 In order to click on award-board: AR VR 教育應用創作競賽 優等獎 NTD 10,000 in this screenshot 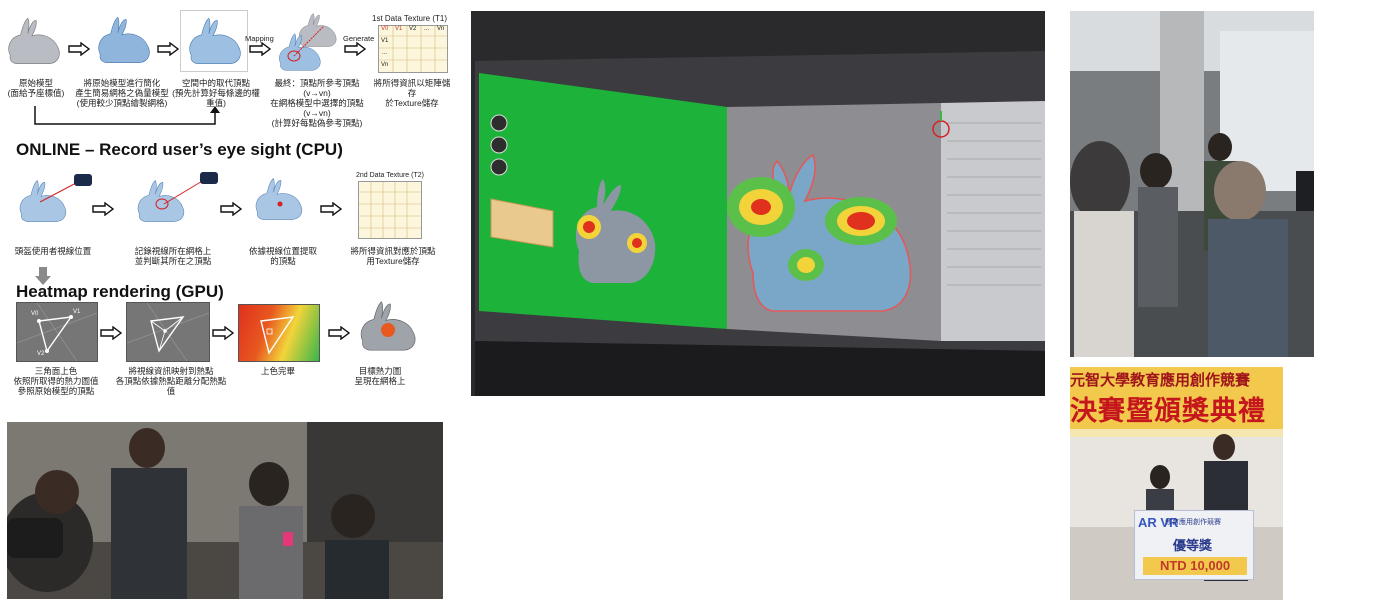, I will do `click(1194, 545)`.